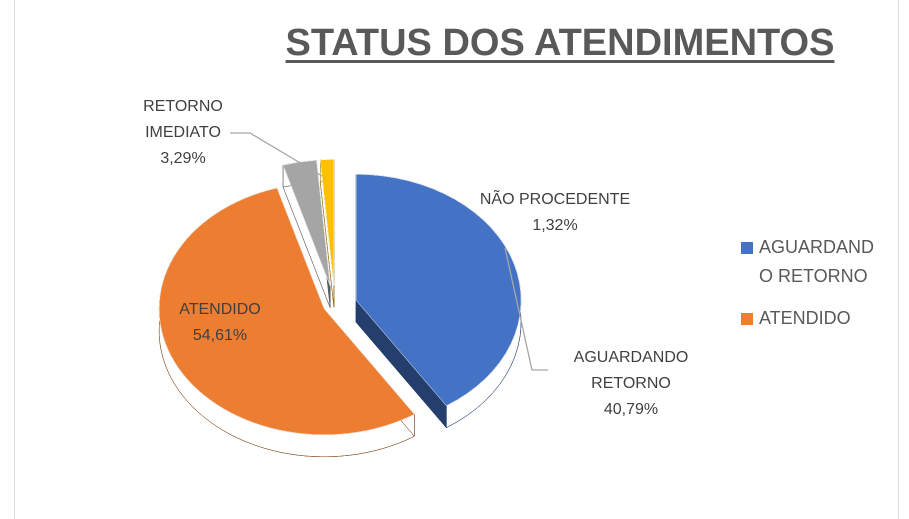 The width and height of the screenshot is (909, 519). I want to click on legend-item: ATENDIDO, so click(814, 318).